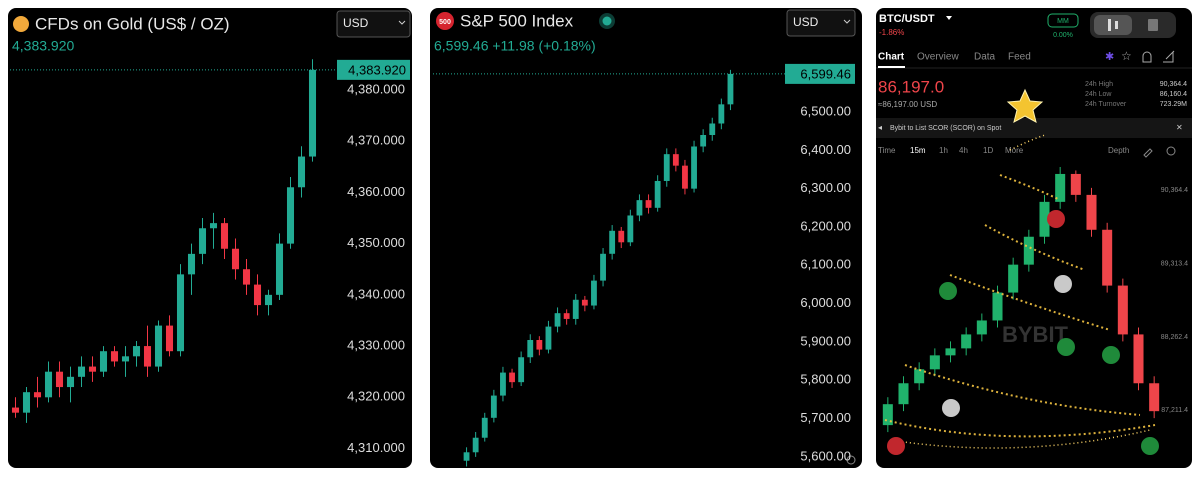 Image resolution: width=1200 pixels, height=477 pixels. I want to click on notice-bar, so click(1034, 128).